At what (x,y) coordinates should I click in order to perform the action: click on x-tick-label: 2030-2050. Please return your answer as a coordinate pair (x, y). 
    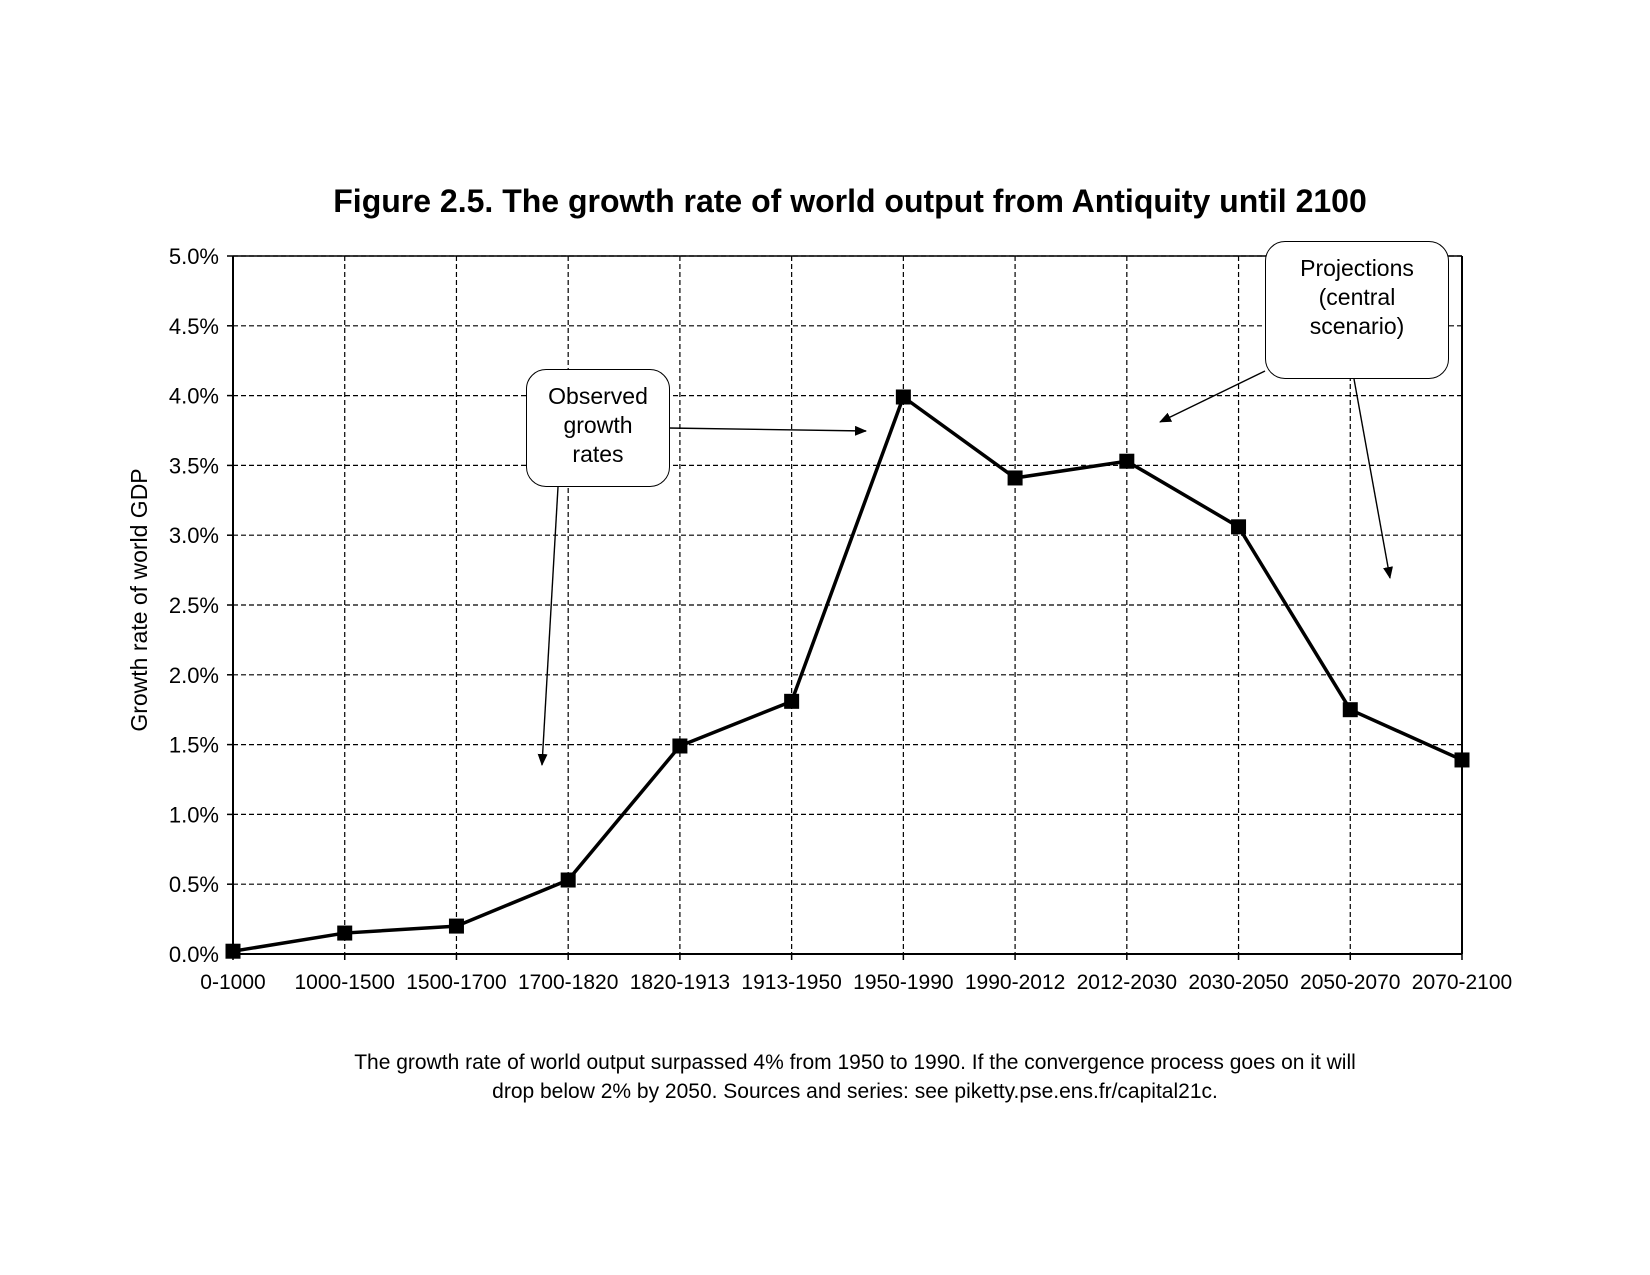
    Looking at the image, I should click on (1238, 982).